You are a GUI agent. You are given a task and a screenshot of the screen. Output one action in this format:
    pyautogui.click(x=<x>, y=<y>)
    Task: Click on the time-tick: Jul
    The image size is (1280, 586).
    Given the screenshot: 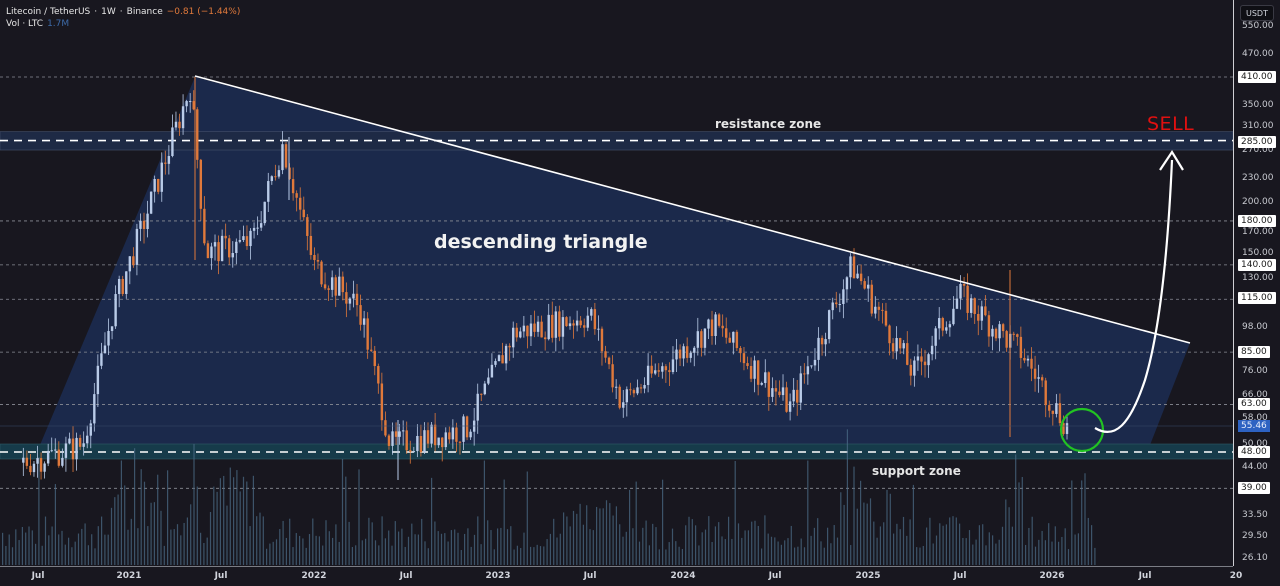 What is the action you would take?
    pyautogui.click(x=406, y=576)
    